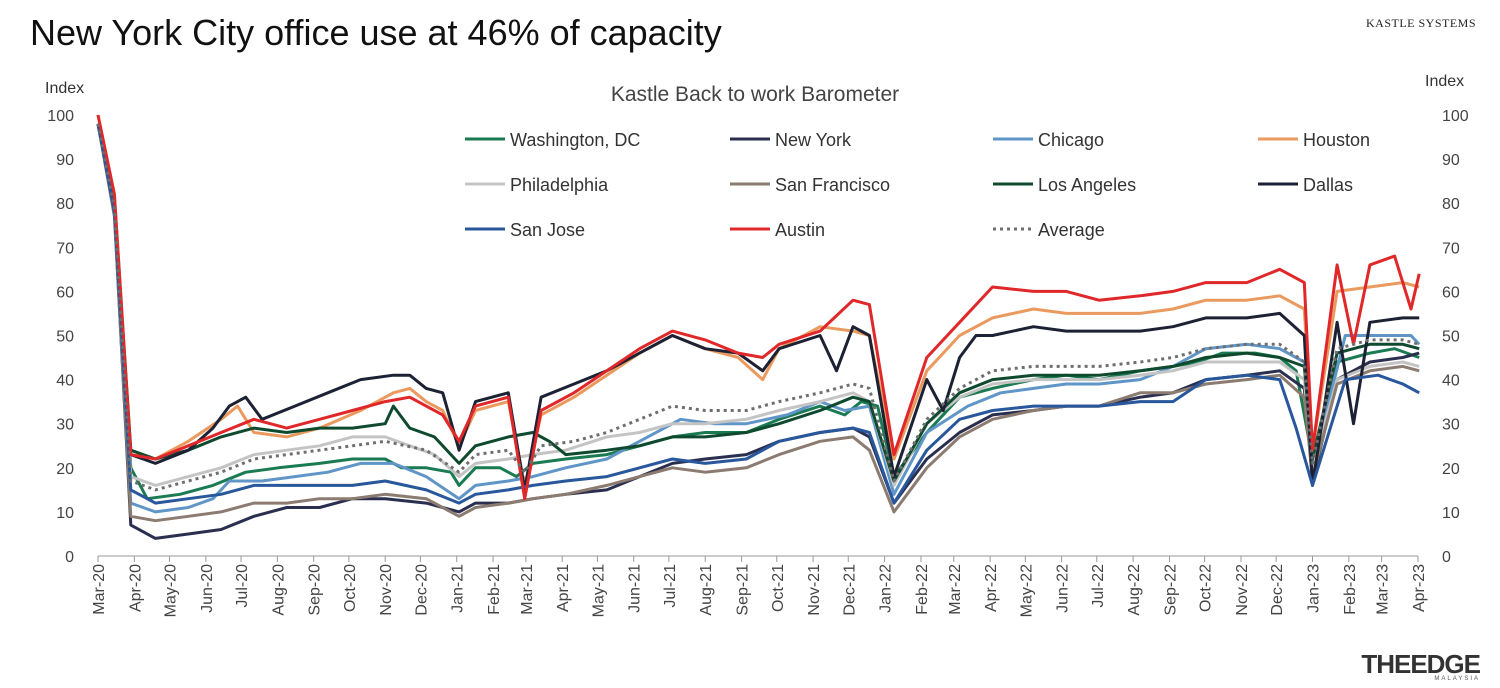  Describe the element at coordinates (1071, 140) in the screenshot. I see `legend-label-chicago: Chicago` at that location.